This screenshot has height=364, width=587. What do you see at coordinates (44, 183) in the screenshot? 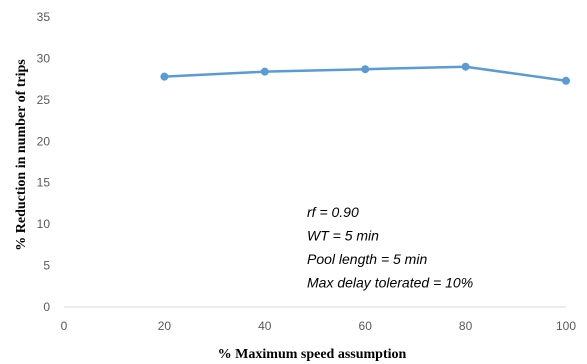
I see `y-tick-label: 15` at bounding box center [44, 183].